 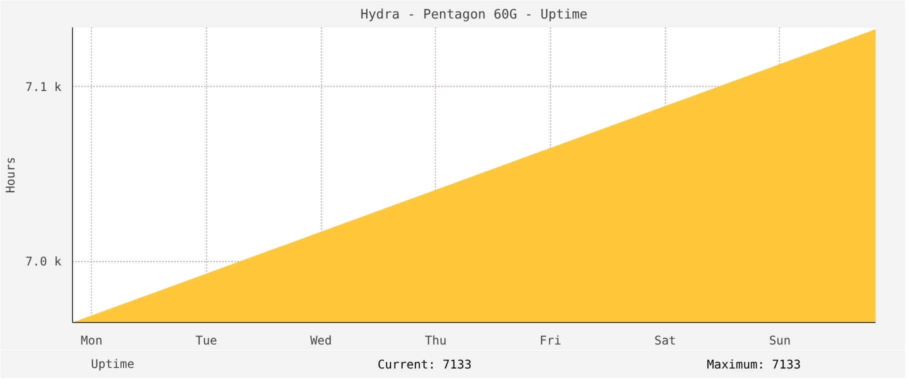 I want to click on x-tick-label: Thu, so click(x=435, y=341).